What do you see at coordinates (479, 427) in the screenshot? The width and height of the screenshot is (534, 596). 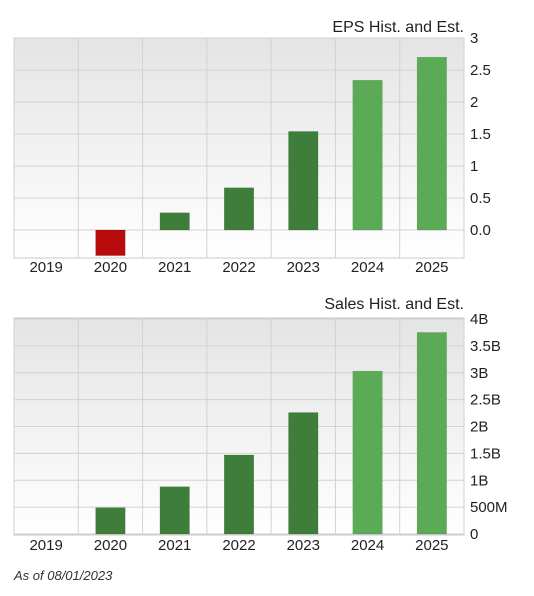 I see `sales-y-tick-label: 2B` at bounding box center [479, 427].